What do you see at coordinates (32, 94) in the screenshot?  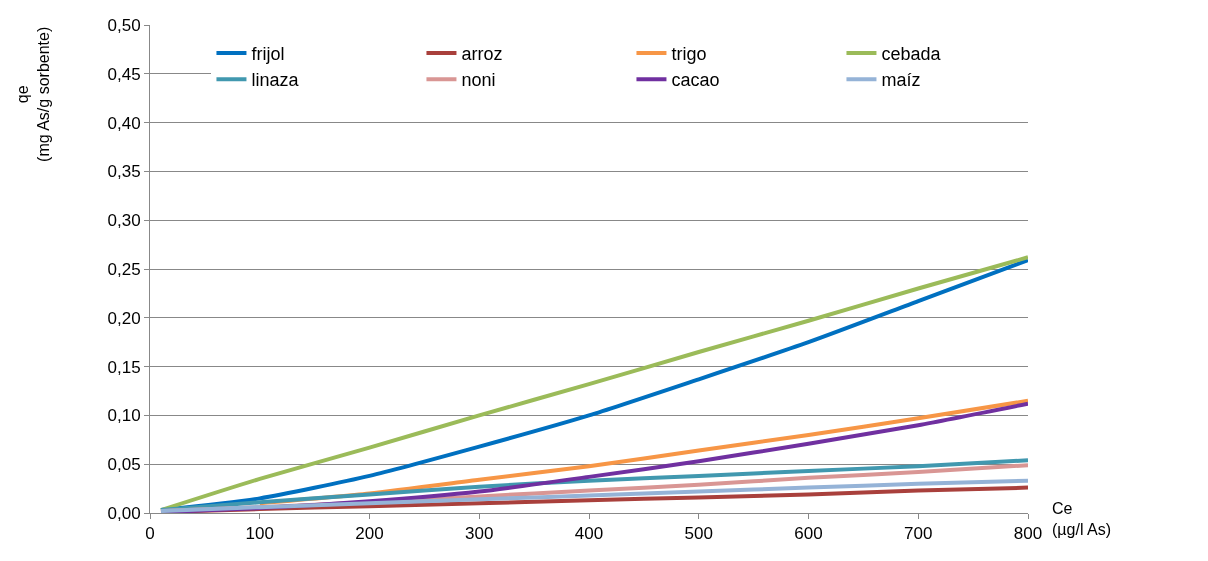 I see `y-axis-title: qe (mg As/g sorbente)` at bounding box center [32, 94].